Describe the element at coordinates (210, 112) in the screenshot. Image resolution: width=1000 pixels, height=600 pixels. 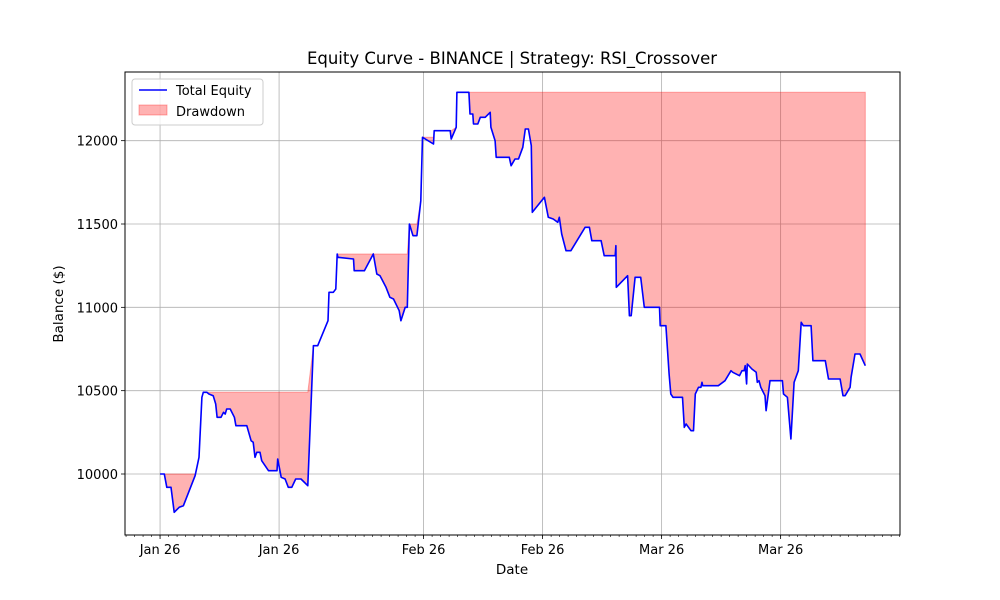
I see `legend-drawdown-label: Drawdown` at that location.